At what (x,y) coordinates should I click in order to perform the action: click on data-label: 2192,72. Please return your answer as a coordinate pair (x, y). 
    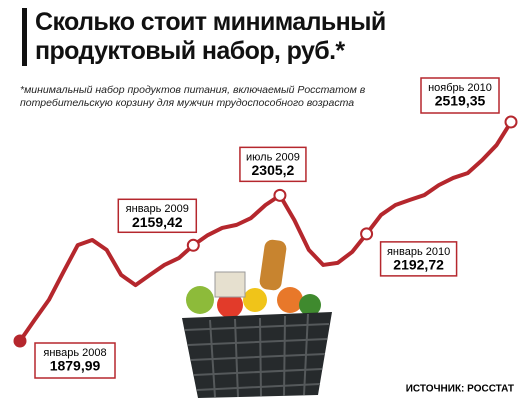
    Looking at the image, I should click on (418, 265).